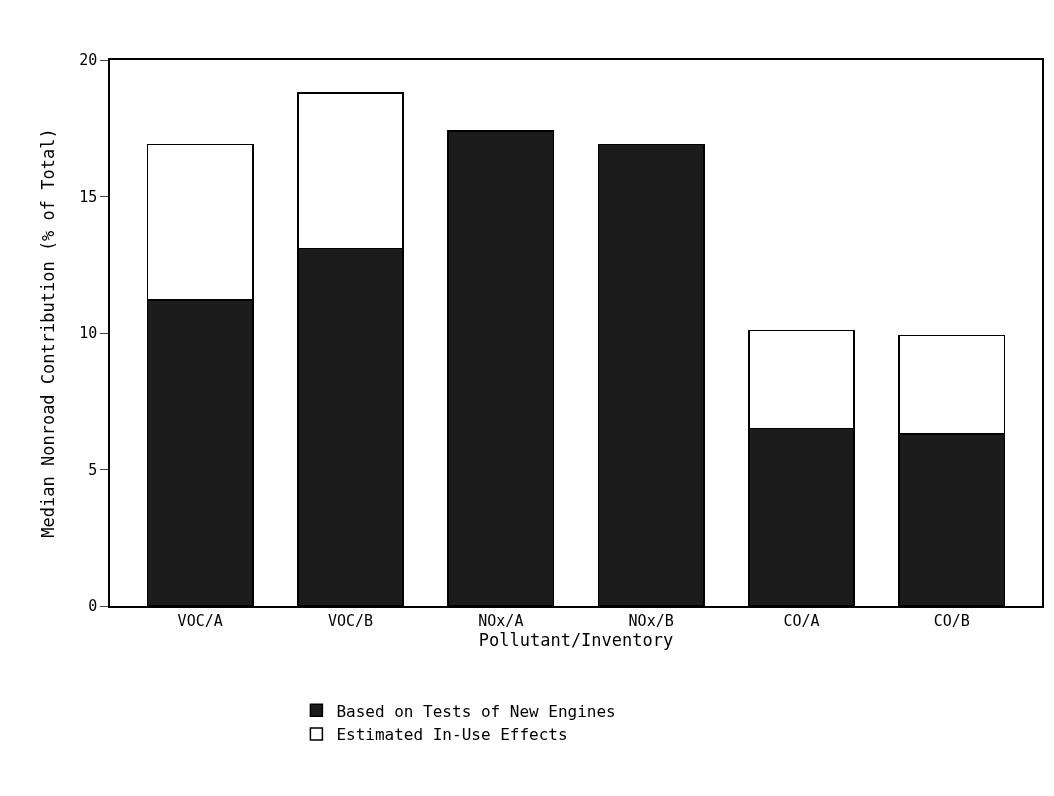 The height and width of the screenshot is (796, 1054). What do you see at coordinates (93, 606) in the screenshot?
I see `y-tick-label: 0` at bounding box center [93, 606].